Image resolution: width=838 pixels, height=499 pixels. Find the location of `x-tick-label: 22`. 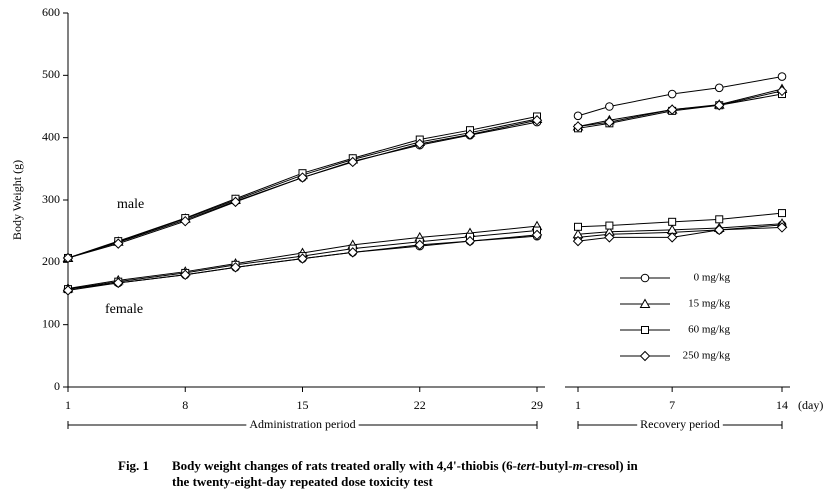

x-tick-label: 22 is located at coordinates (420, 405).